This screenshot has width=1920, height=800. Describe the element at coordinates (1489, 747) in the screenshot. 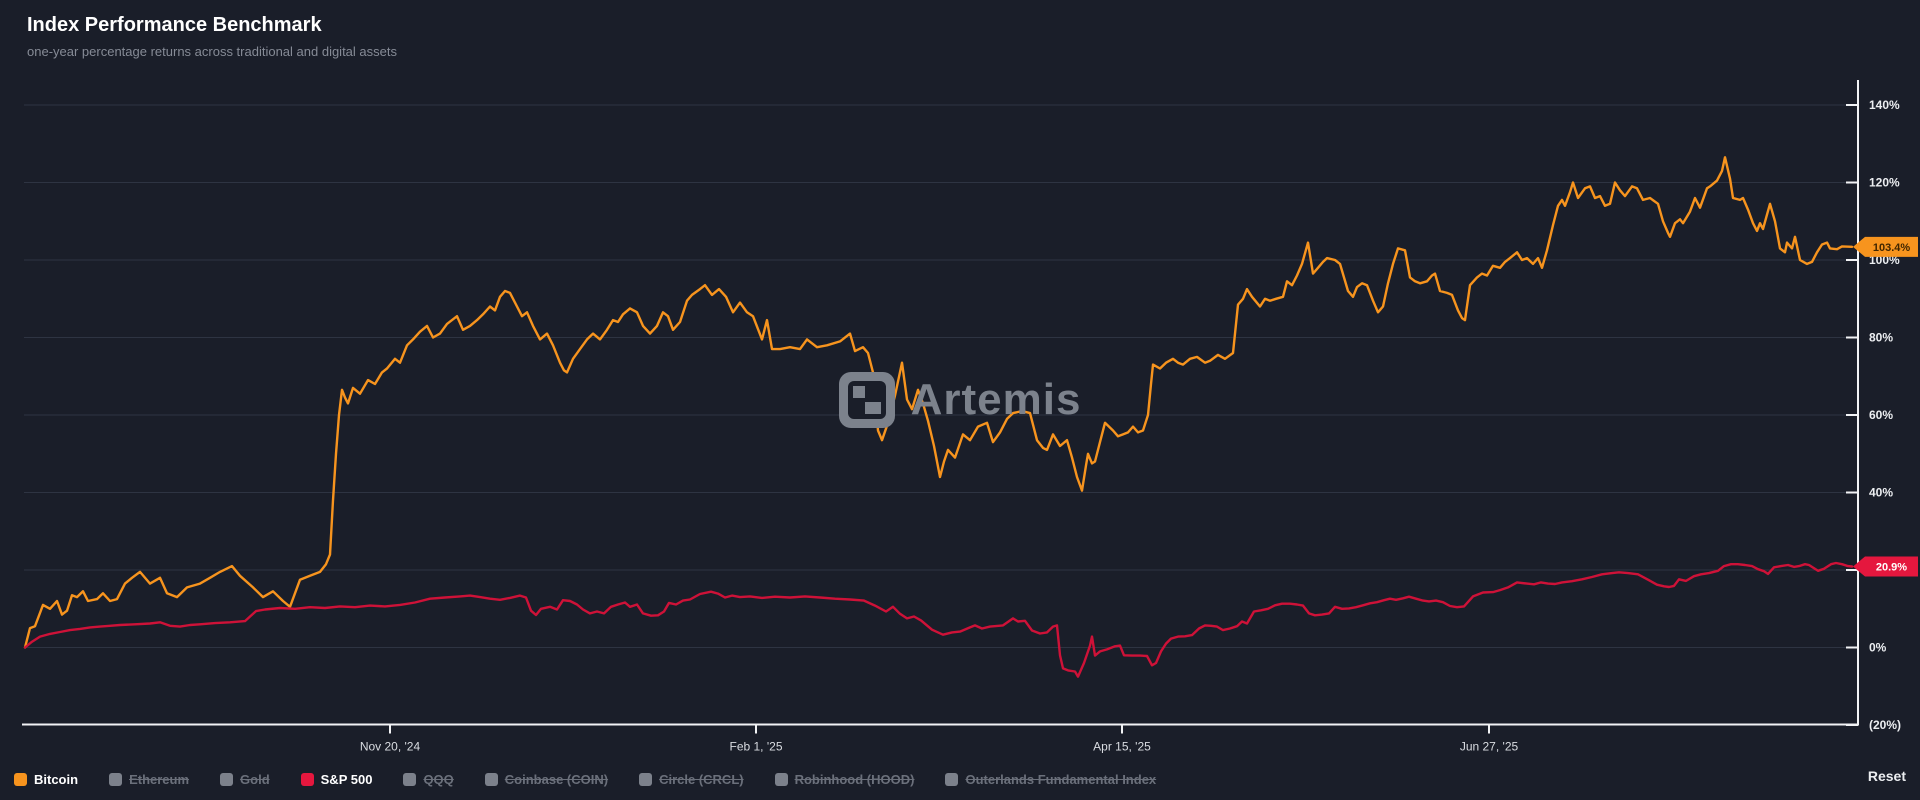

I see `x-axis-label: Jun 27, '25` at that location.